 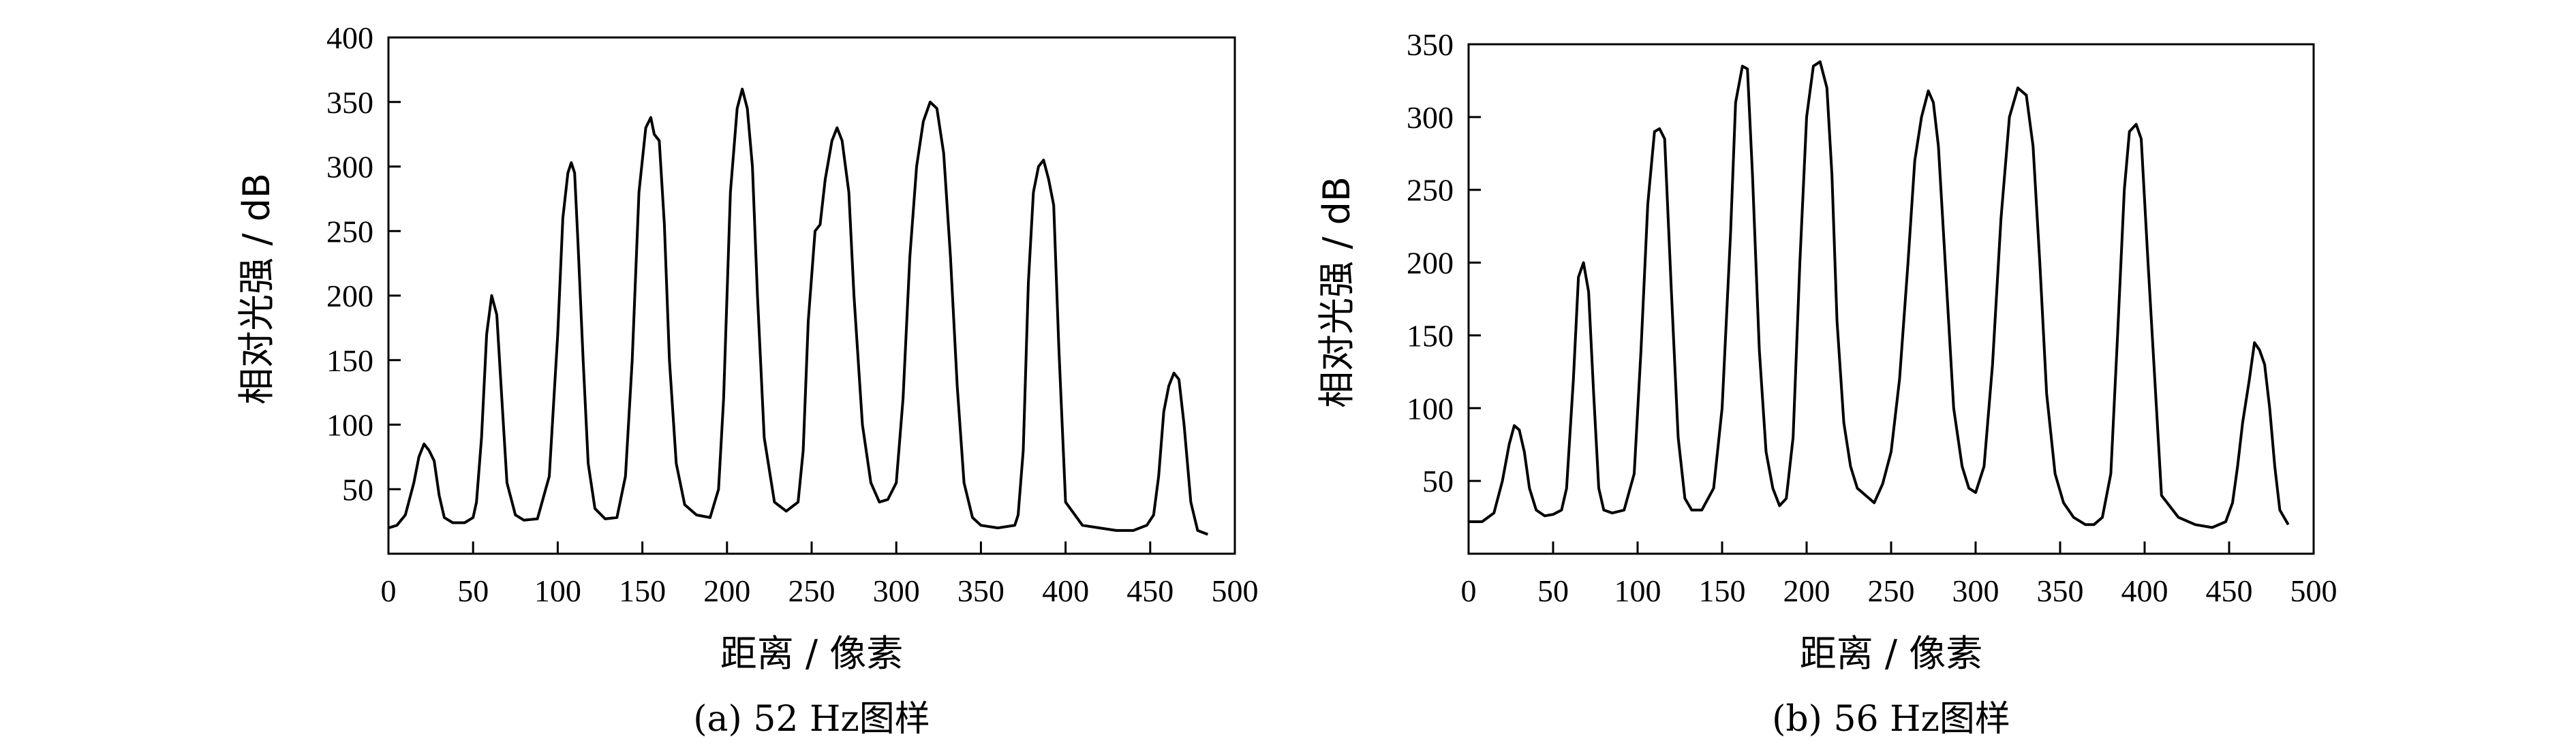 I want to click on y-axis: 50 100 150 200 250 300 350, so click(x=1444, y=263).